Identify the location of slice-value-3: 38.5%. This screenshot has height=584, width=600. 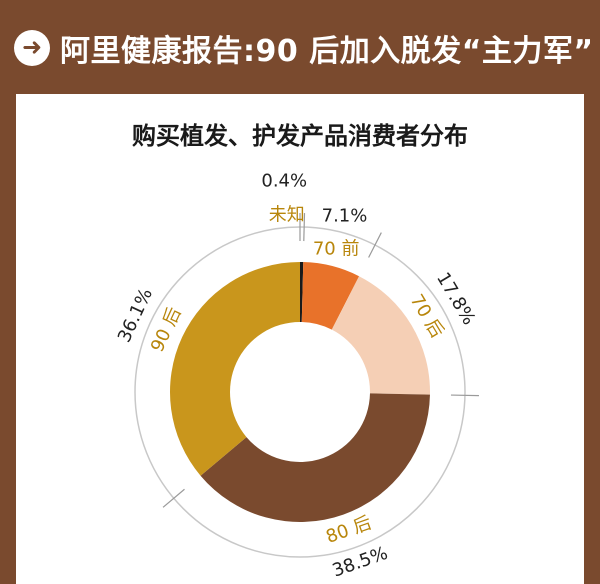
(360, 562).